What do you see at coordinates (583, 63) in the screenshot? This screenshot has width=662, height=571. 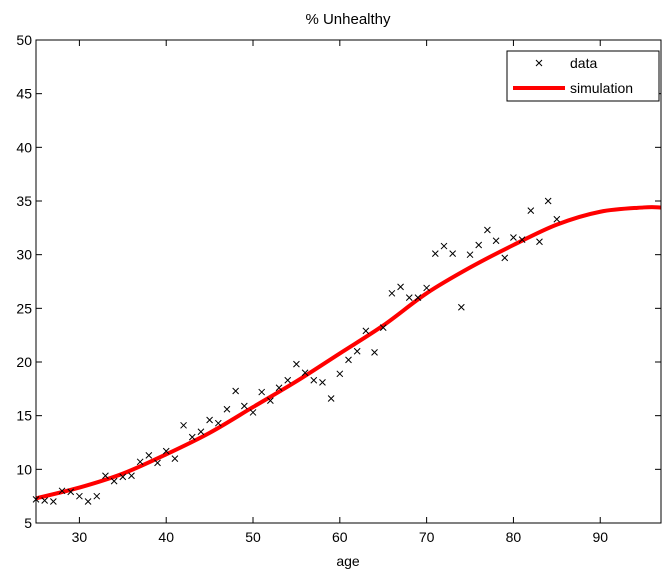 I see `legend-label-data: data` at bounding box center [583, 63].